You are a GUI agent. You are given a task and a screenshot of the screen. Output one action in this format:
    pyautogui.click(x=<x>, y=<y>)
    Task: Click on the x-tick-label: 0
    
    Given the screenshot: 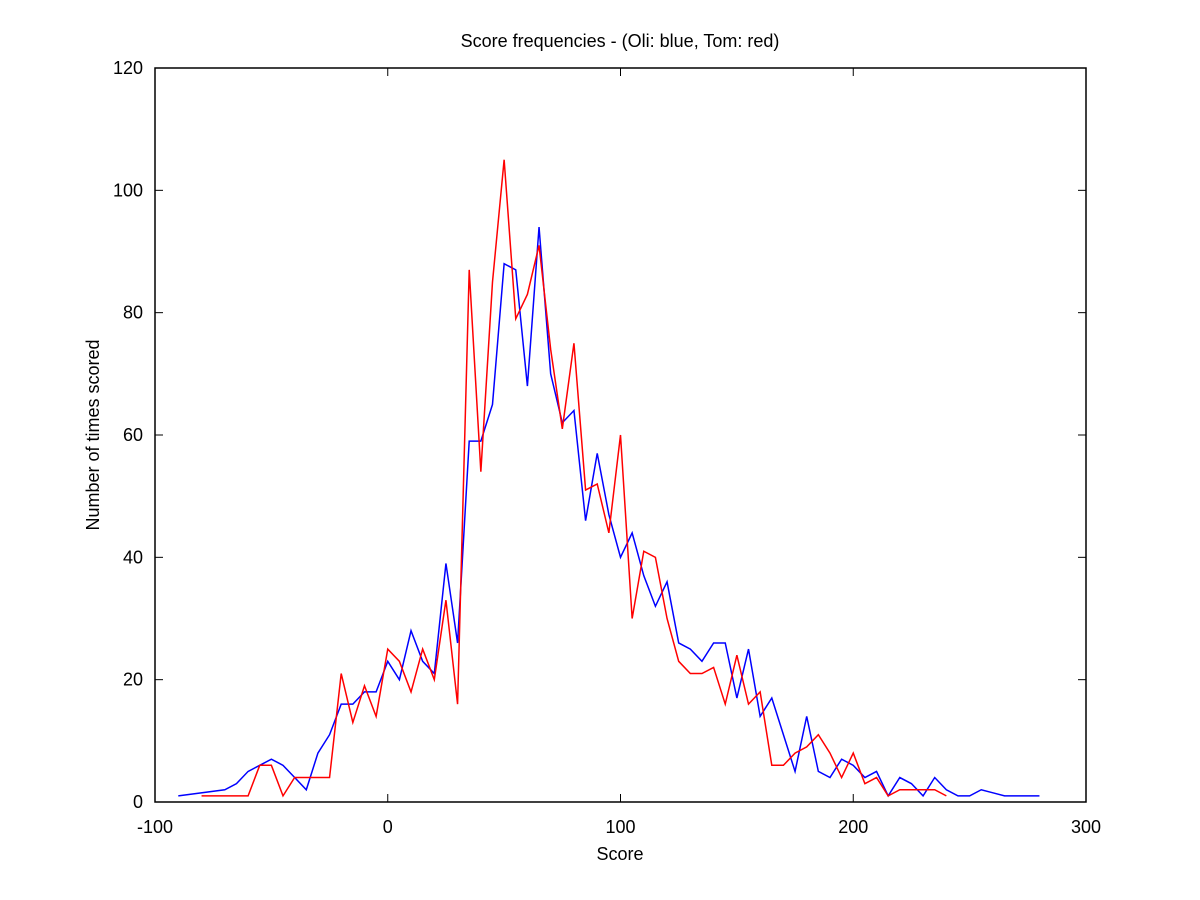 What is the action you would take?
    pyautogui.click(x=388, y=827)
    